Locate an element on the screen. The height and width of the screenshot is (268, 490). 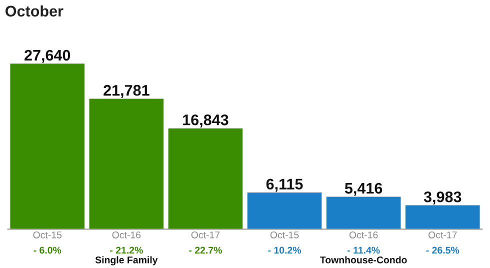
text: Single Family is located at coordinates (126, 261).